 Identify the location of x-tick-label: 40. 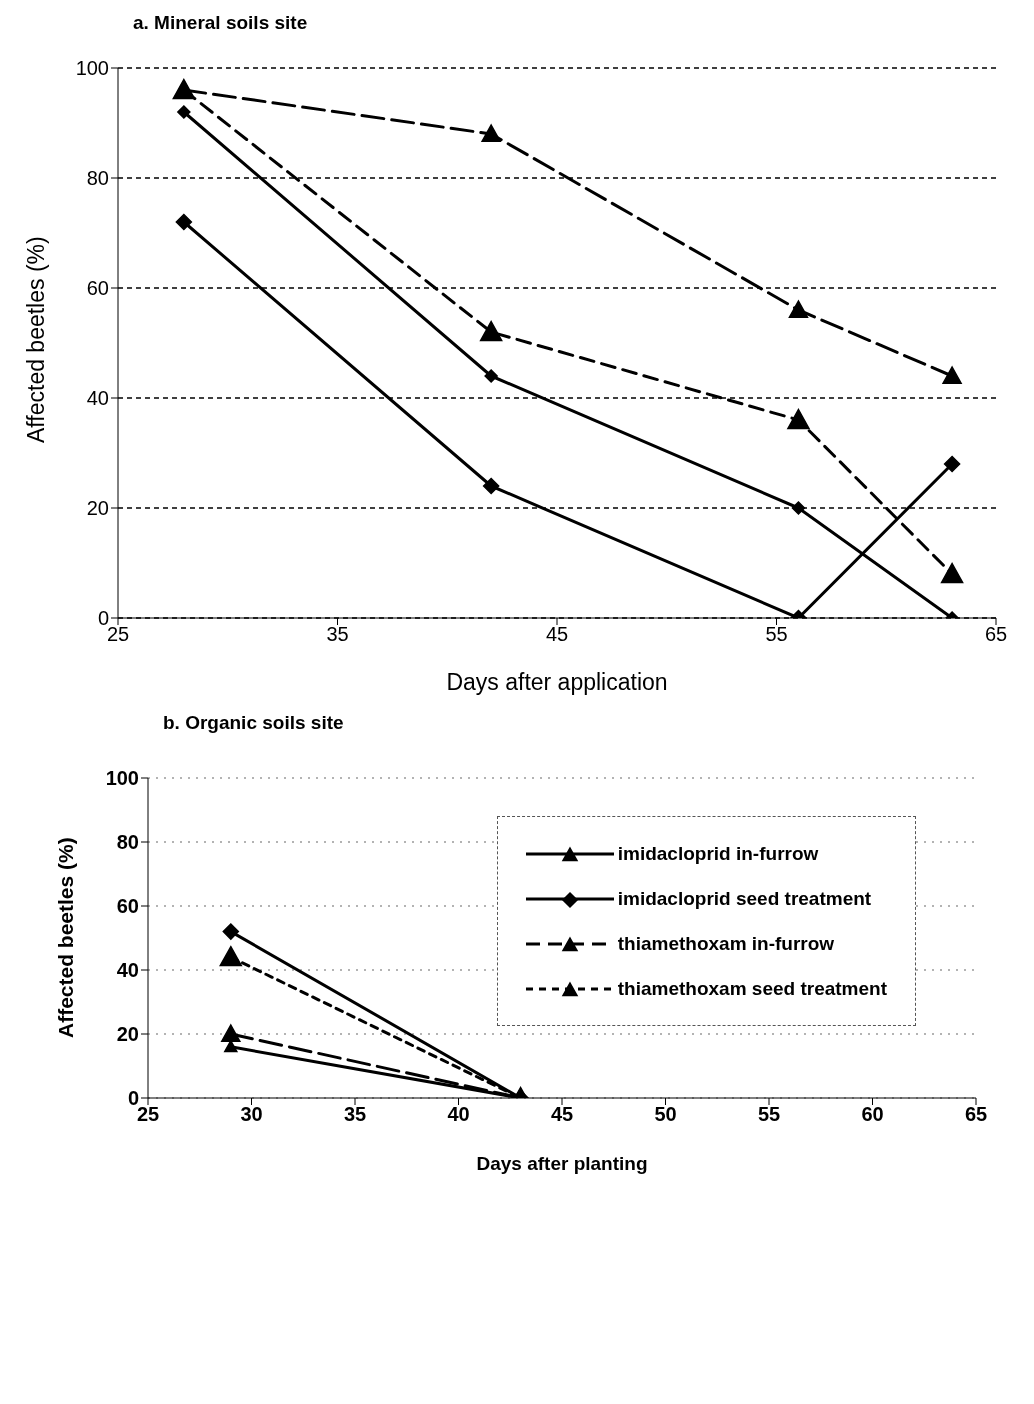
(458, 1114).